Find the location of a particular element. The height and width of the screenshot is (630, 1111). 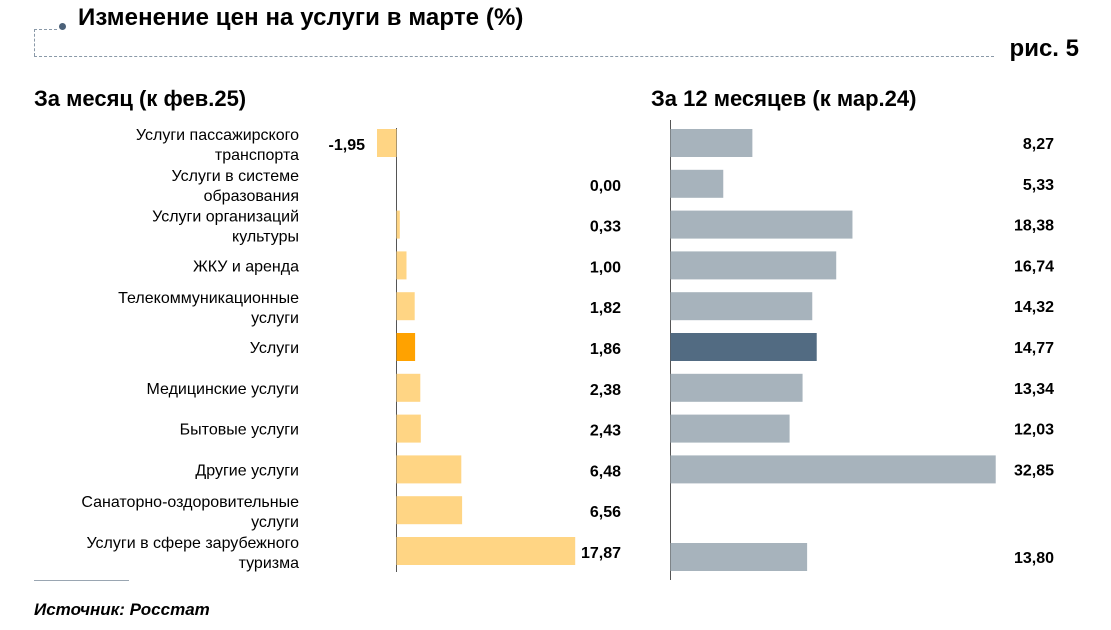

month-value-label: 0,00 is located at coordinates (605, 186).